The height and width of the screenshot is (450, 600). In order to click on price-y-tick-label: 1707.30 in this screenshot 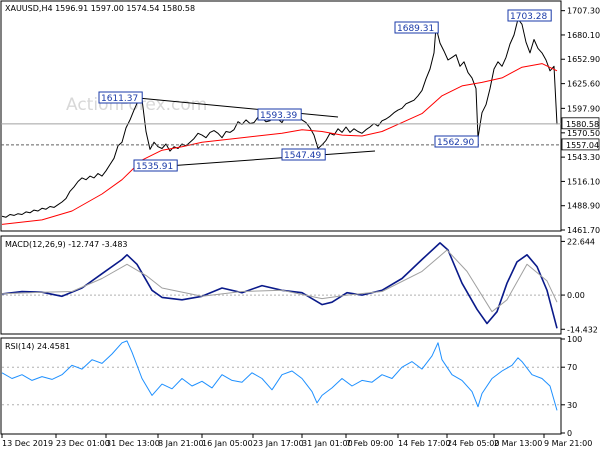, I will do `click(583, 11)`.